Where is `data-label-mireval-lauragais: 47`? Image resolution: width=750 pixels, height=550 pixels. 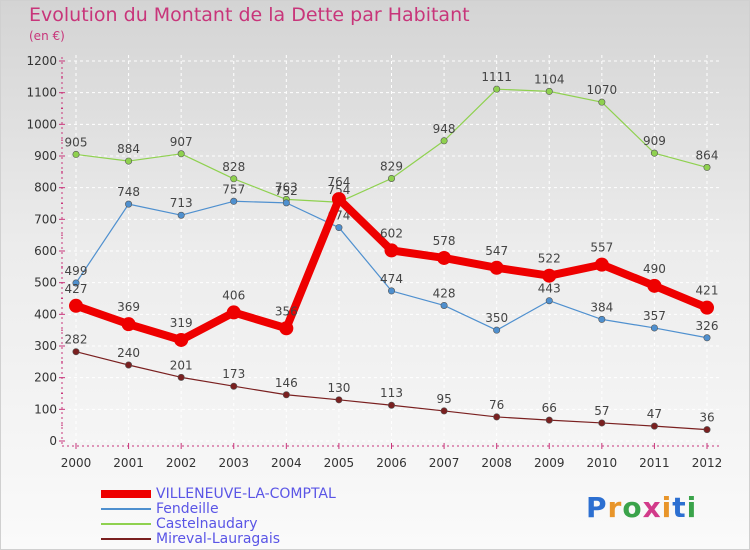 data-label-mireval-lauragais: 47 is located at coordinates (654, 414).